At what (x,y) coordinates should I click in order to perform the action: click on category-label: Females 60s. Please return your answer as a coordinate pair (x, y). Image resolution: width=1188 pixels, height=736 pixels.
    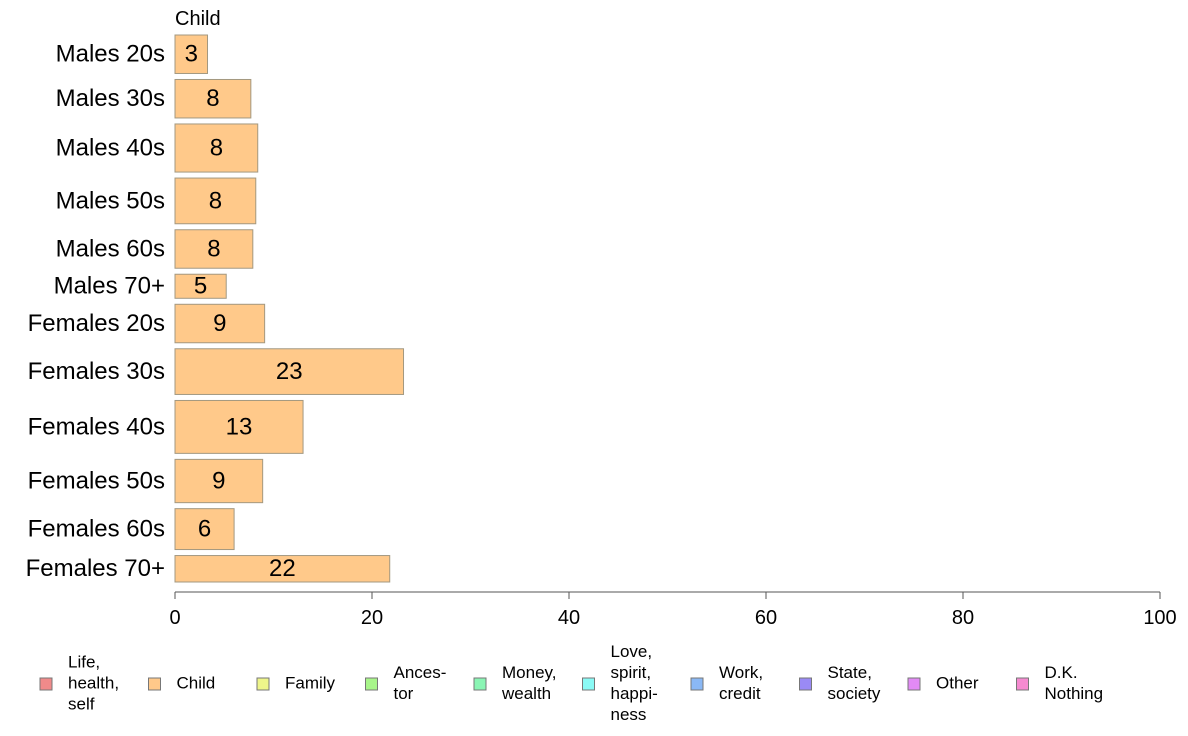
    Looking at the image, I should click on (96, 528).